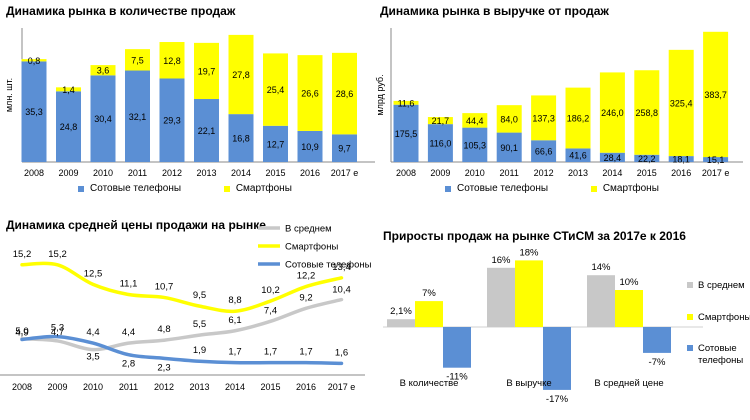 Image resolution: width=750 pixels, height=420 pixels. Describe the element at coordinates (578, 119) in the screenshot. I see `data-label: 186,2` at that location.